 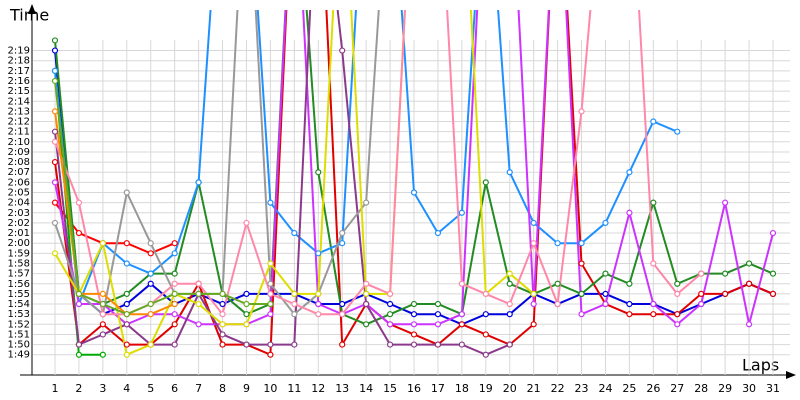 I want to click on x-axis-arrow, so click(x=791, y=375).